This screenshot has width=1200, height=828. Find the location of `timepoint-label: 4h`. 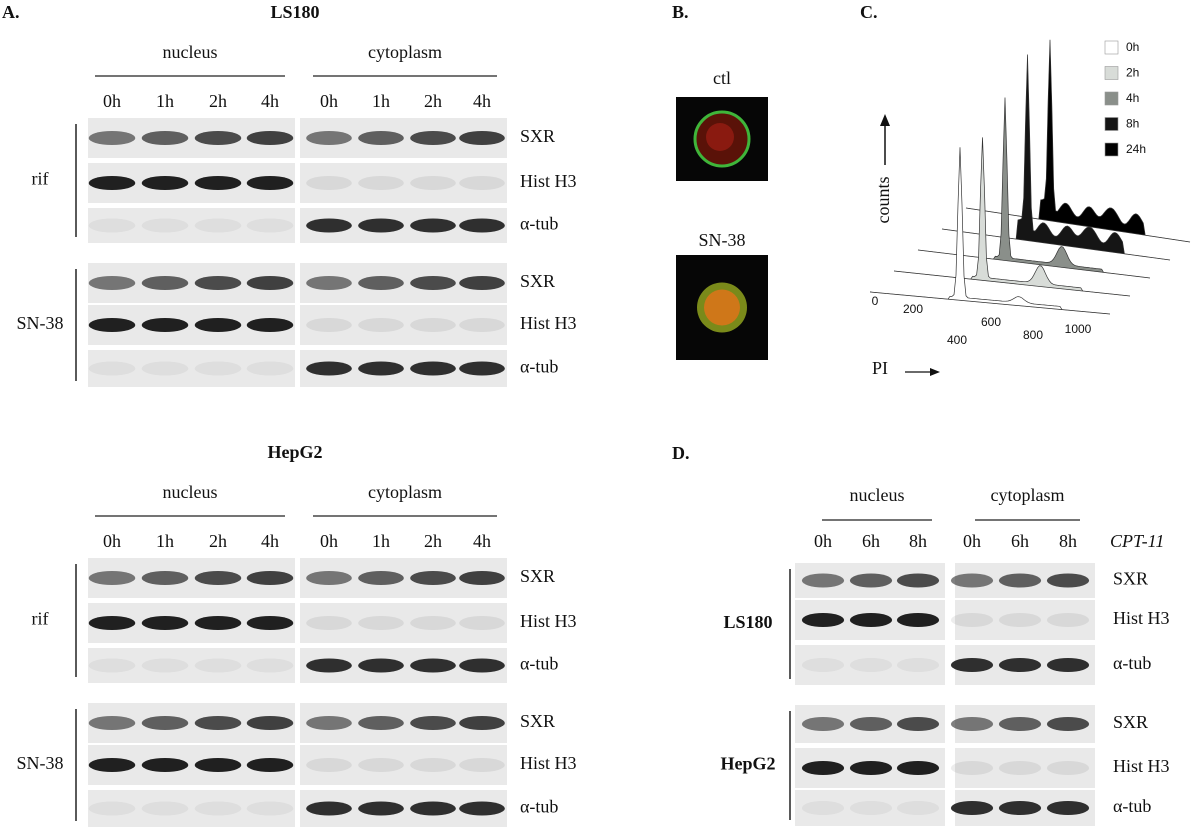

timepoint-label: 4h is located at coordinates (482, 541).